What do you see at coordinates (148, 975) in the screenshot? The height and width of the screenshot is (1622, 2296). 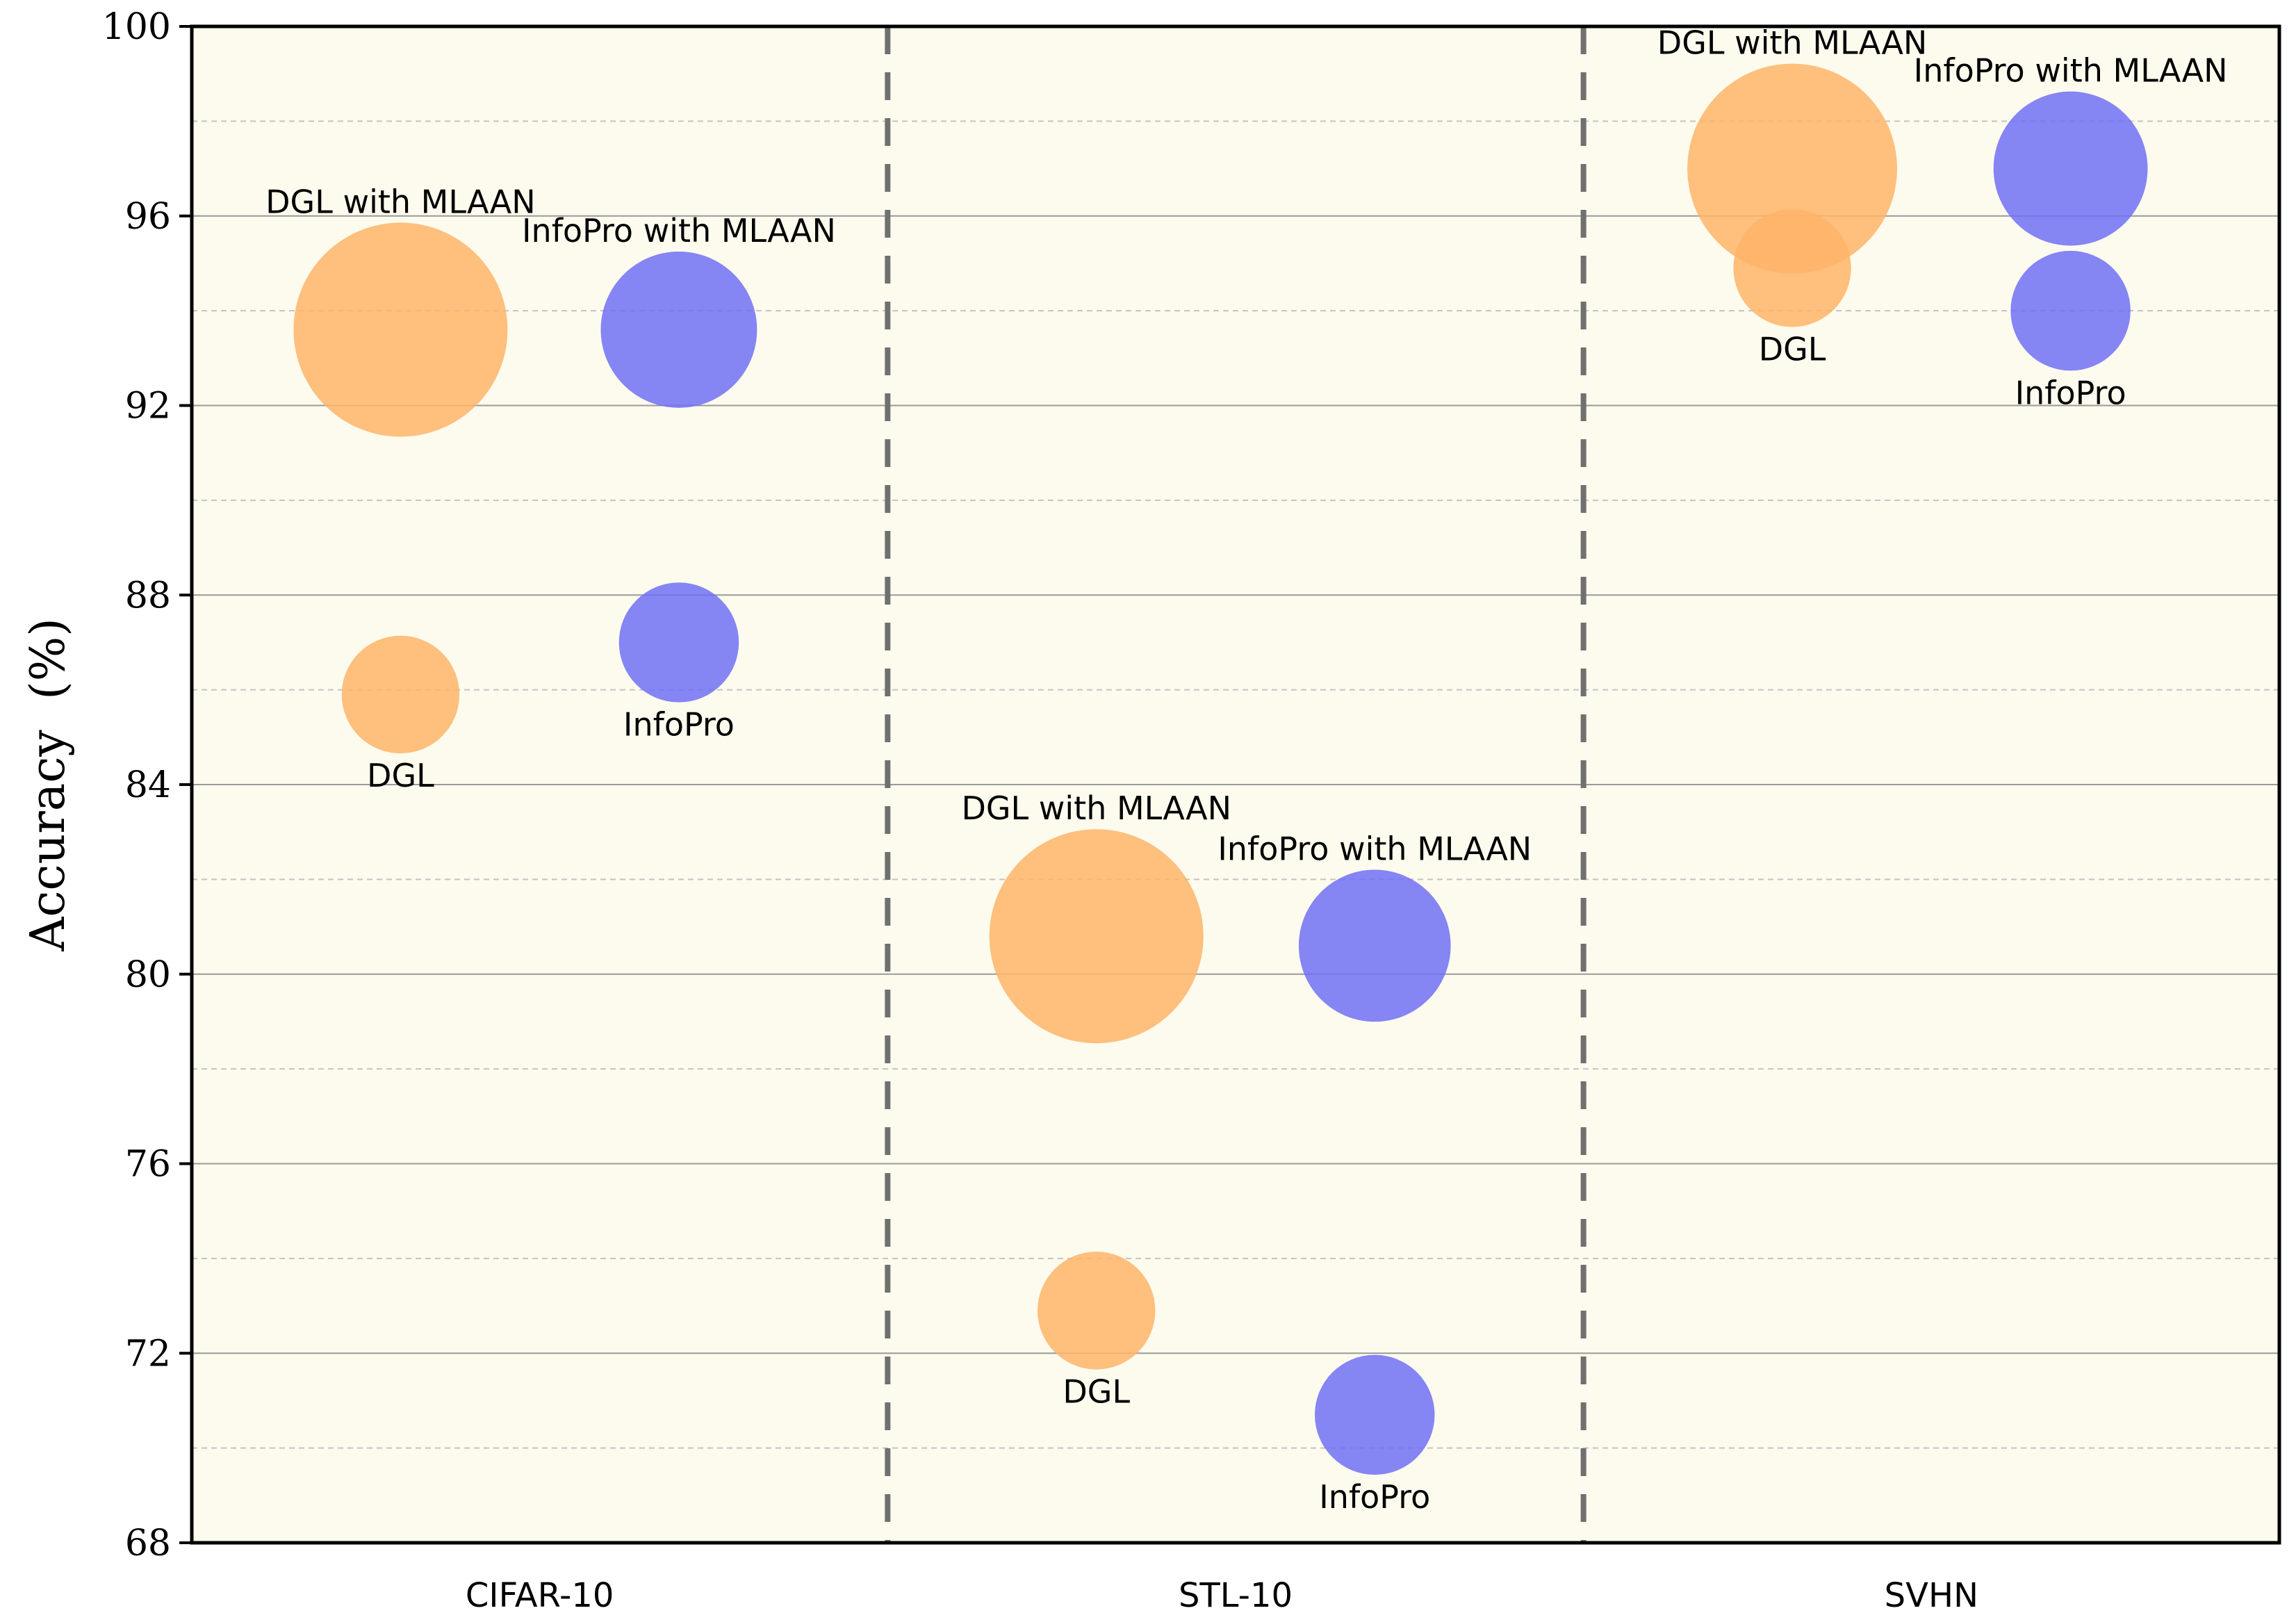 I see `y-tick-label: 80` at bounding box center [148, 975].